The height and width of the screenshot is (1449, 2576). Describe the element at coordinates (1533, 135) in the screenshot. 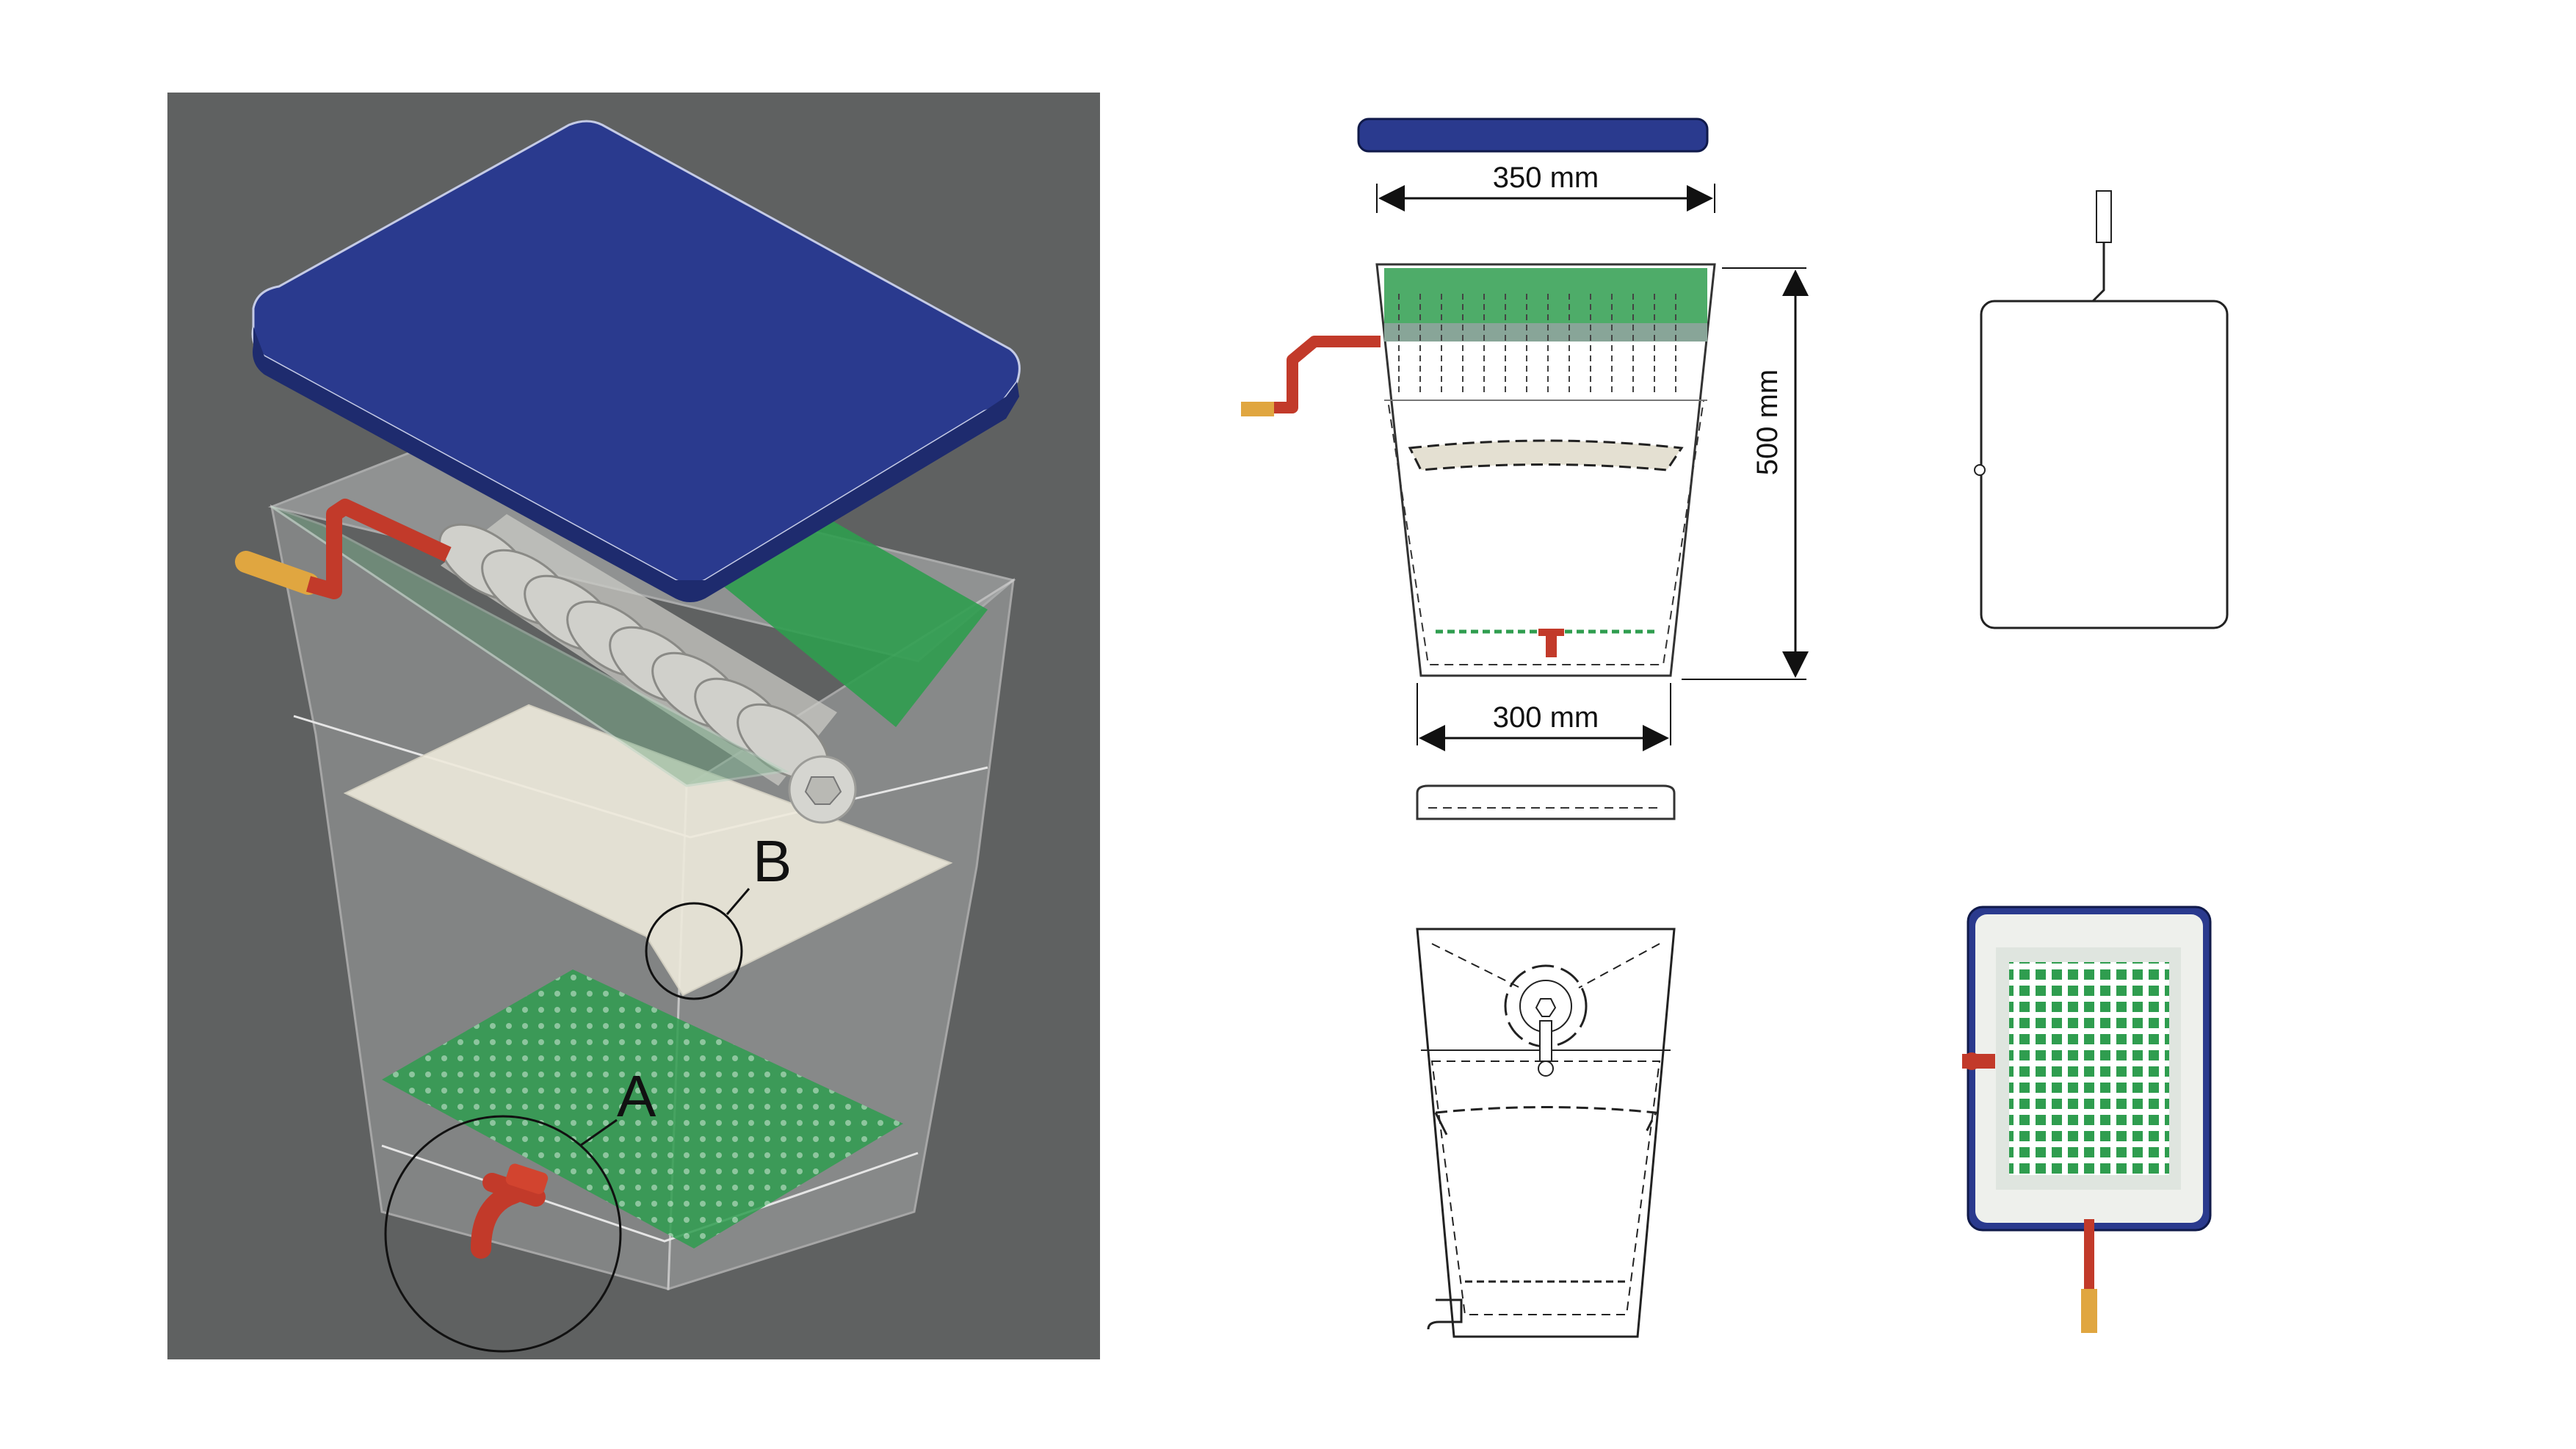

I see `front-lid` at that location.